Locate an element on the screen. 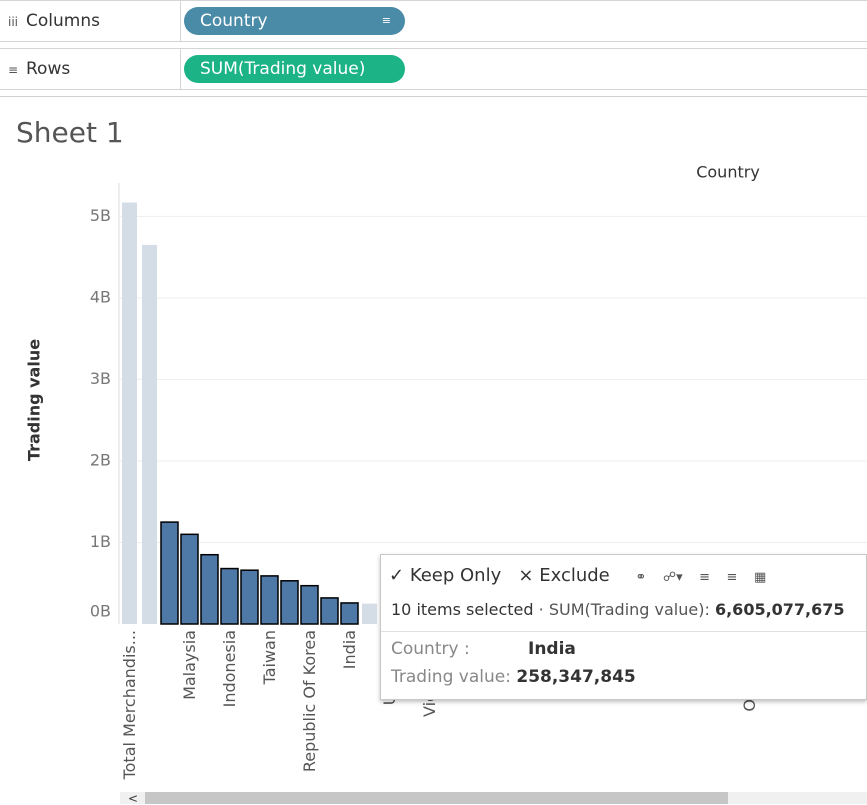 This screenshot has width=867, height=805. country-value: India is located at coordinates (552, 649).